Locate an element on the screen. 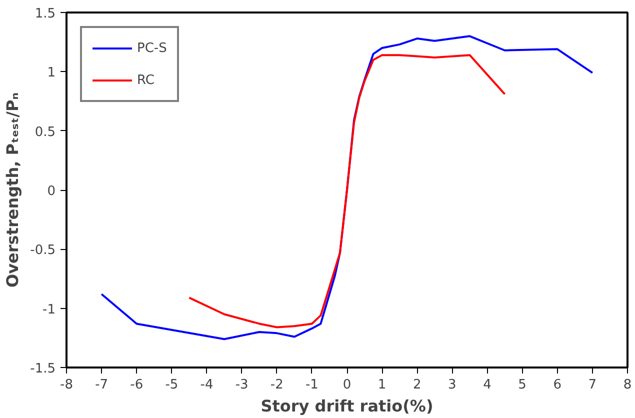  y-tick-label: 1 is located at coordinates (51, 73).